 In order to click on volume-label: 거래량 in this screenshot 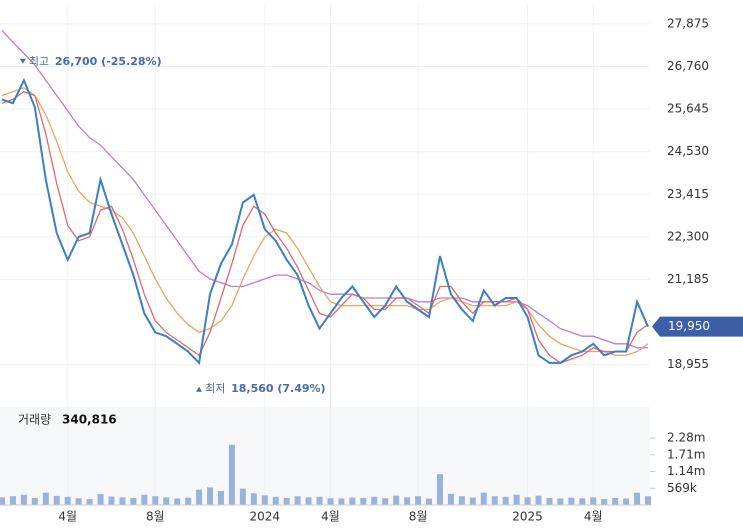, I will do `click(34, 420)`.